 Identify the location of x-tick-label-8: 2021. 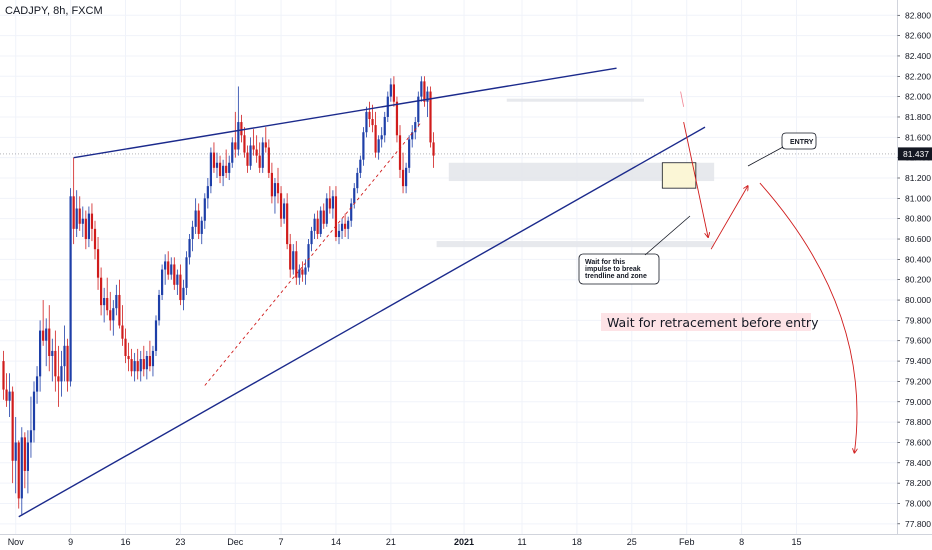
(464, 542).